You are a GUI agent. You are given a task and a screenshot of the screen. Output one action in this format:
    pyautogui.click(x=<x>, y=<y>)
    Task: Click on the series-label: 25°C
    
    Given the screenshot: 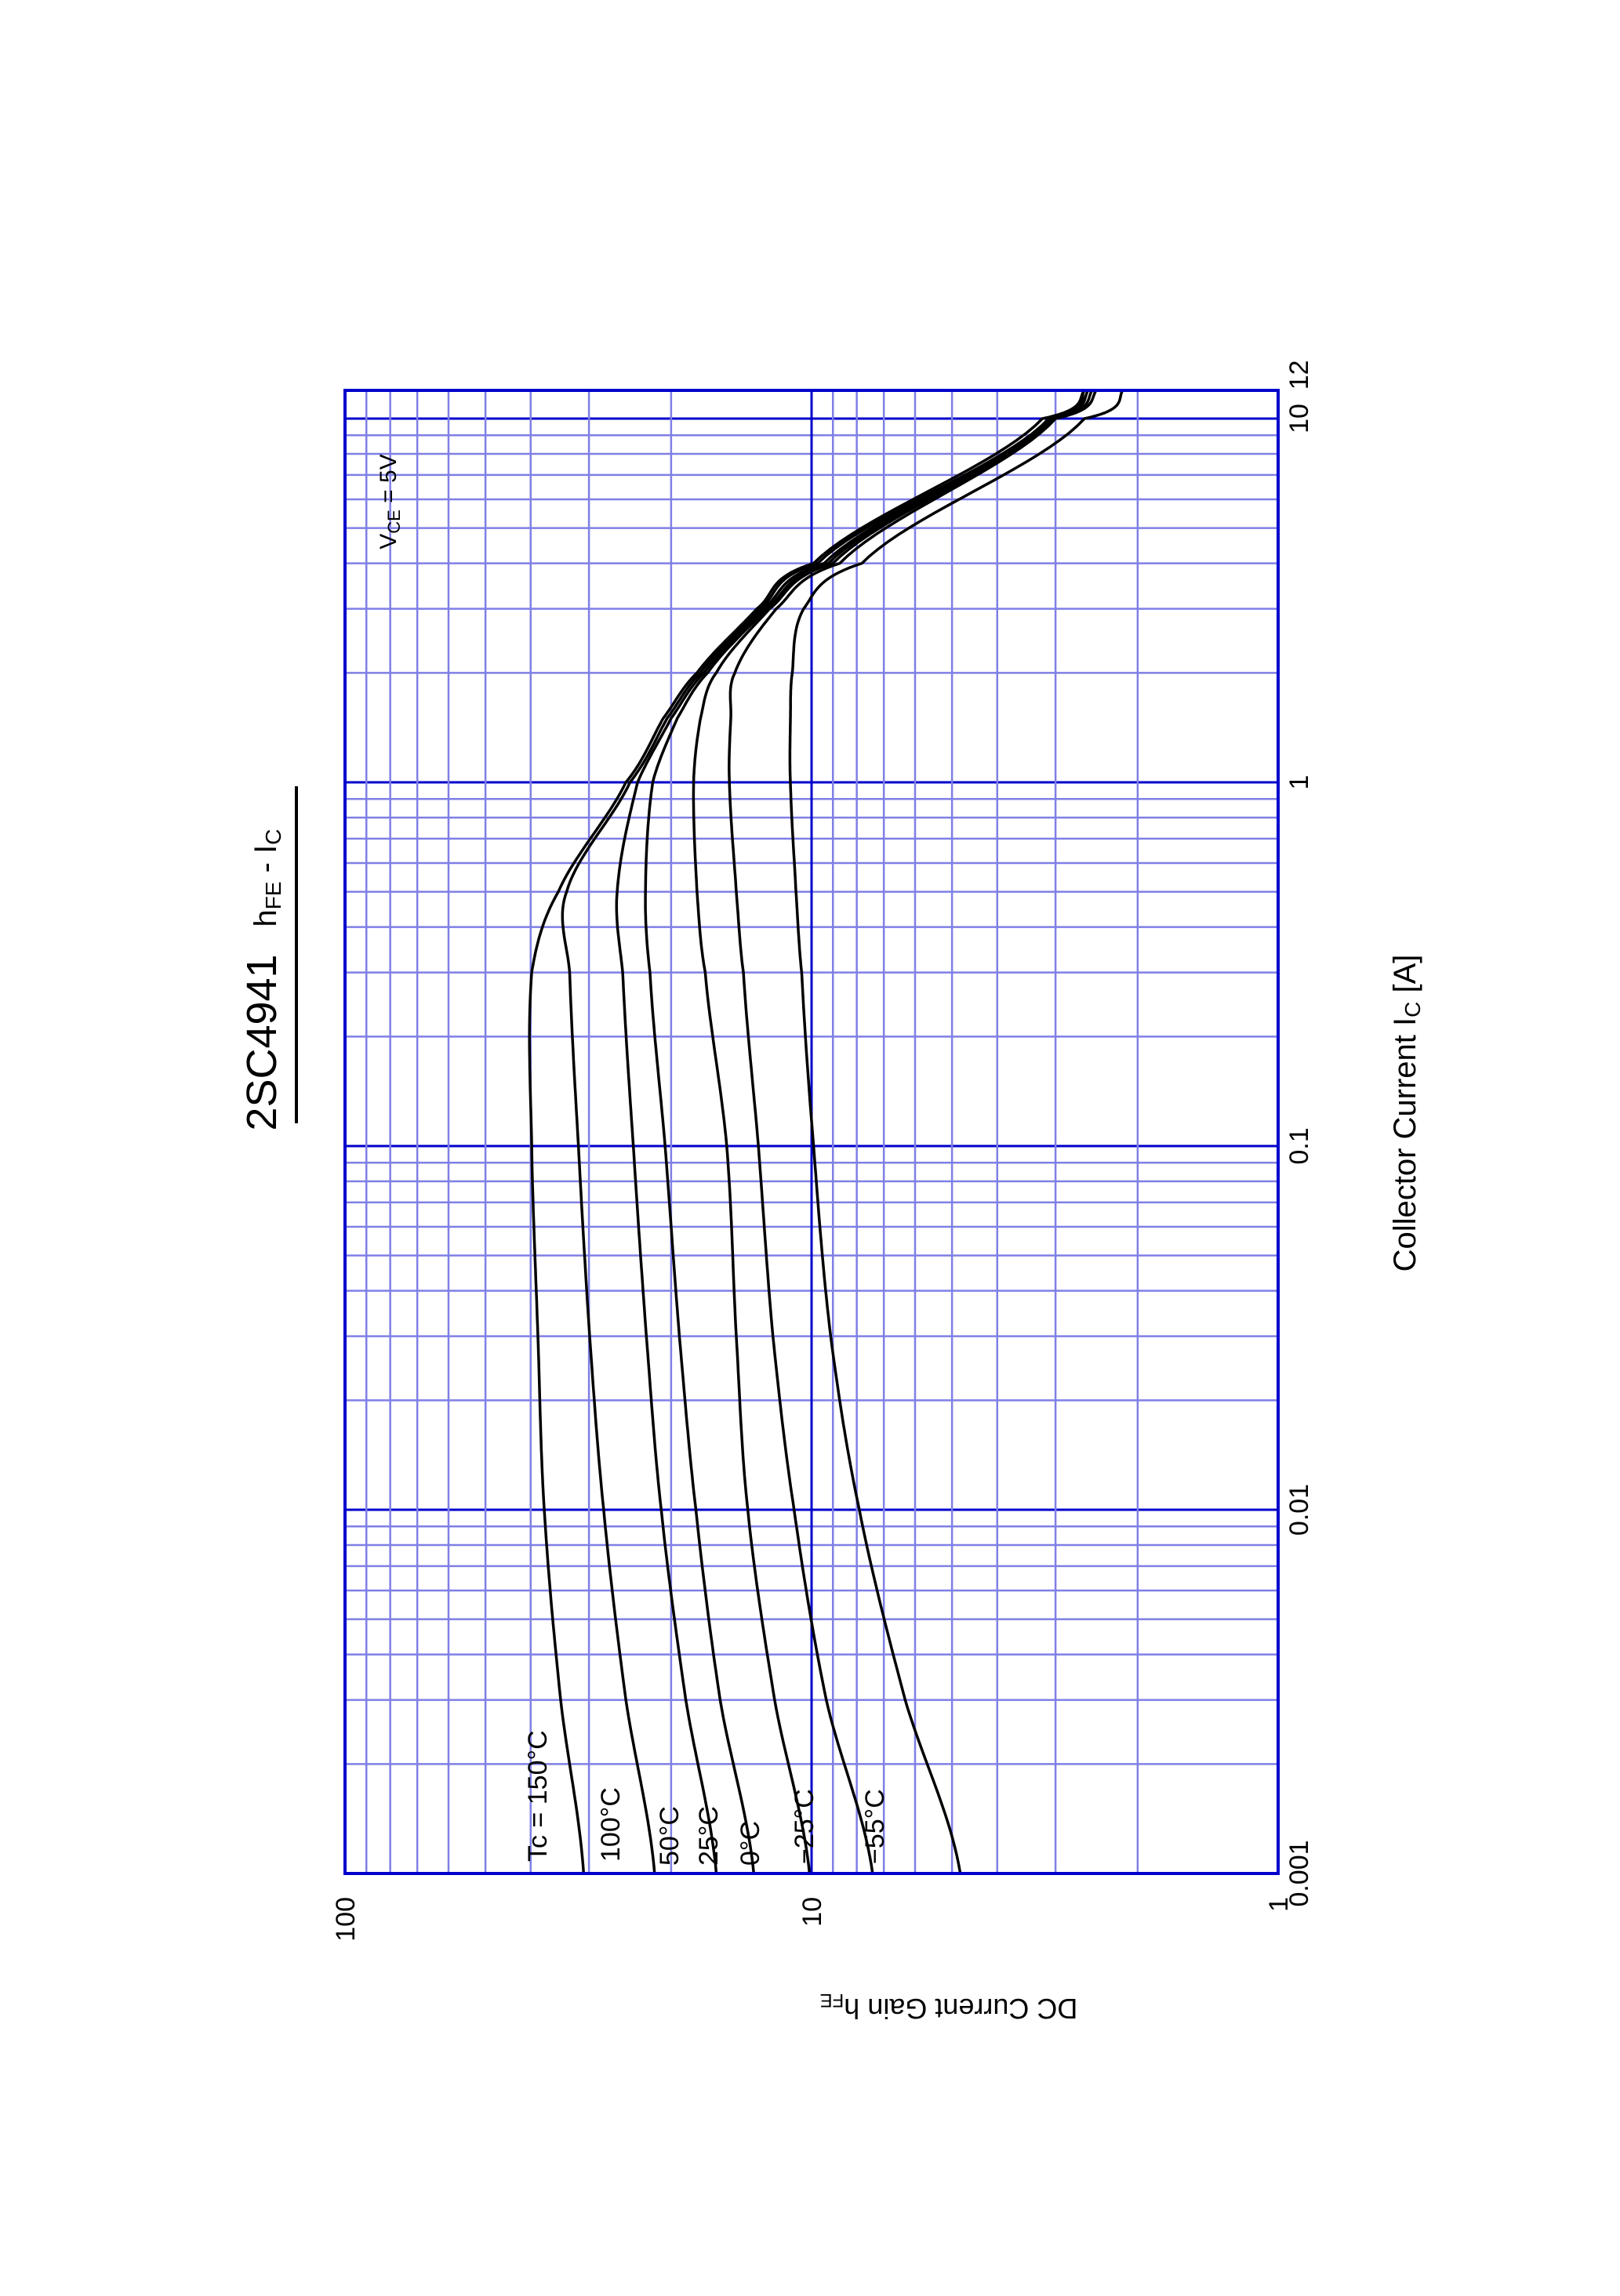 What is the action you would take?
    pyautogui.click(x=709, y=1836)
    